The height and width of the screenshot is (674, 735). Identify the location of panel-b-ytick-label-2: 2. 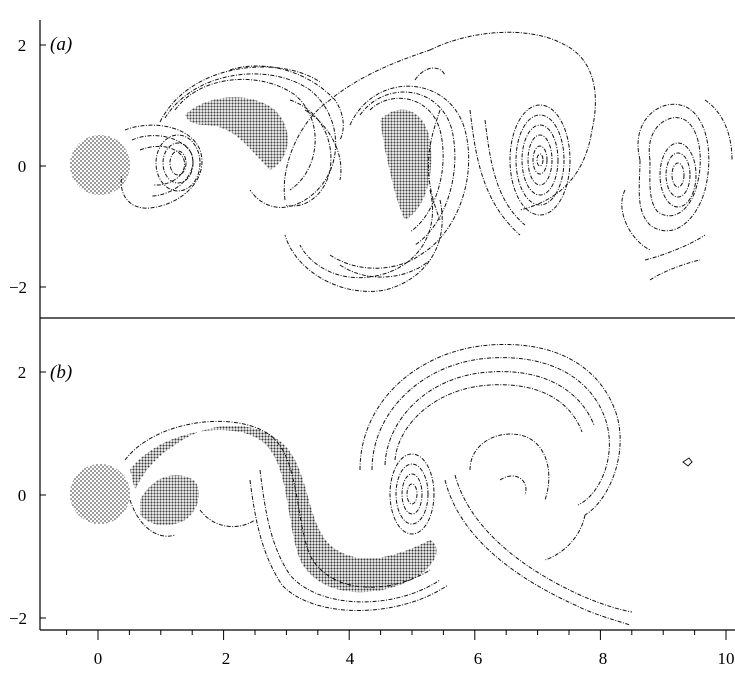
(22, 372).